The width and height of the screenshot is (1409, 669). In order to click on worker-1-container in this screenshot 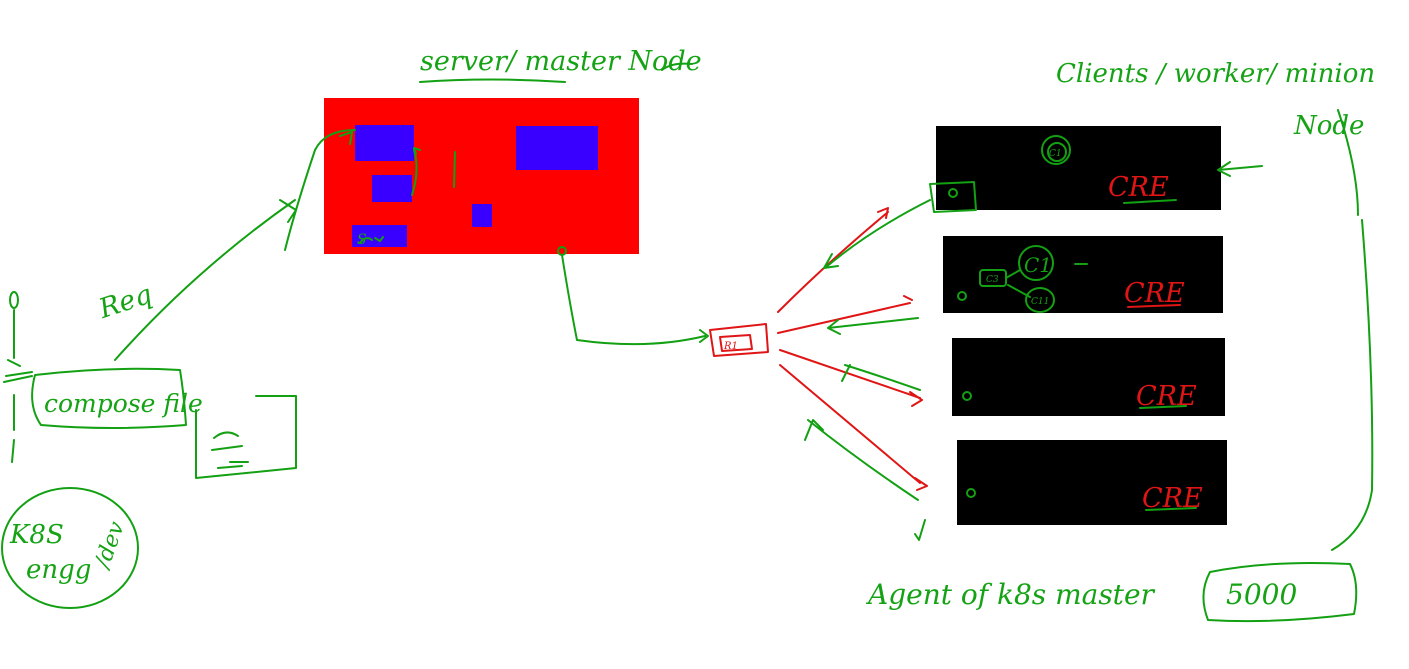, I will do `click(1056, 150)`.